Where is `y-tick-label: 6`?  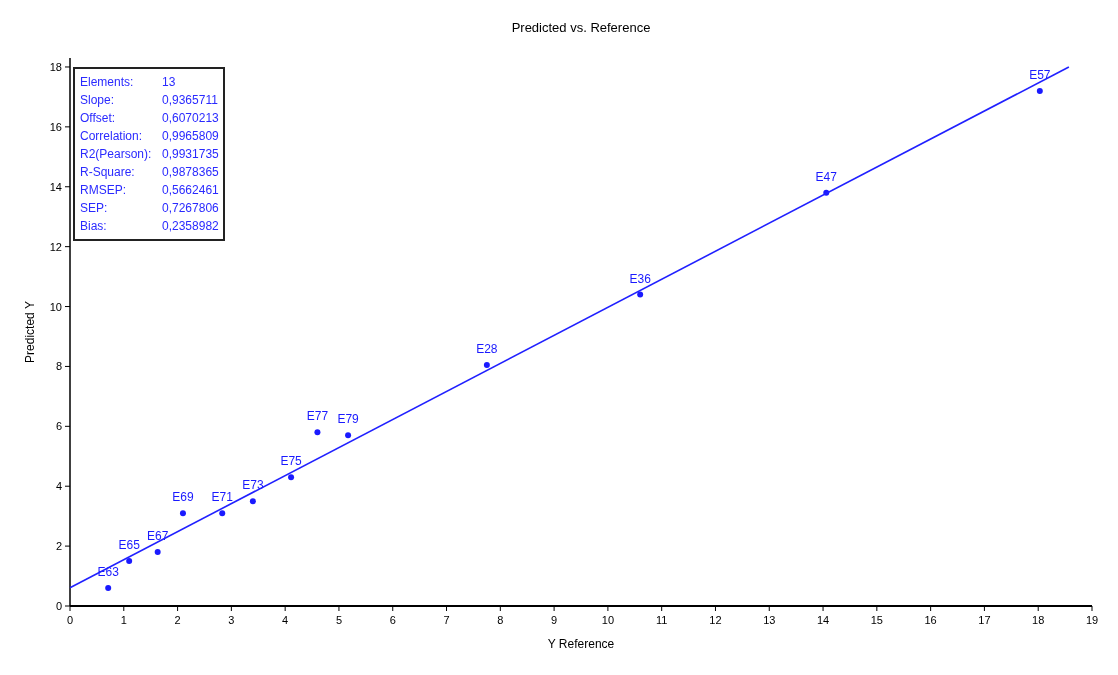
y-tick-label: 6 is located at coordinates (58, 426).